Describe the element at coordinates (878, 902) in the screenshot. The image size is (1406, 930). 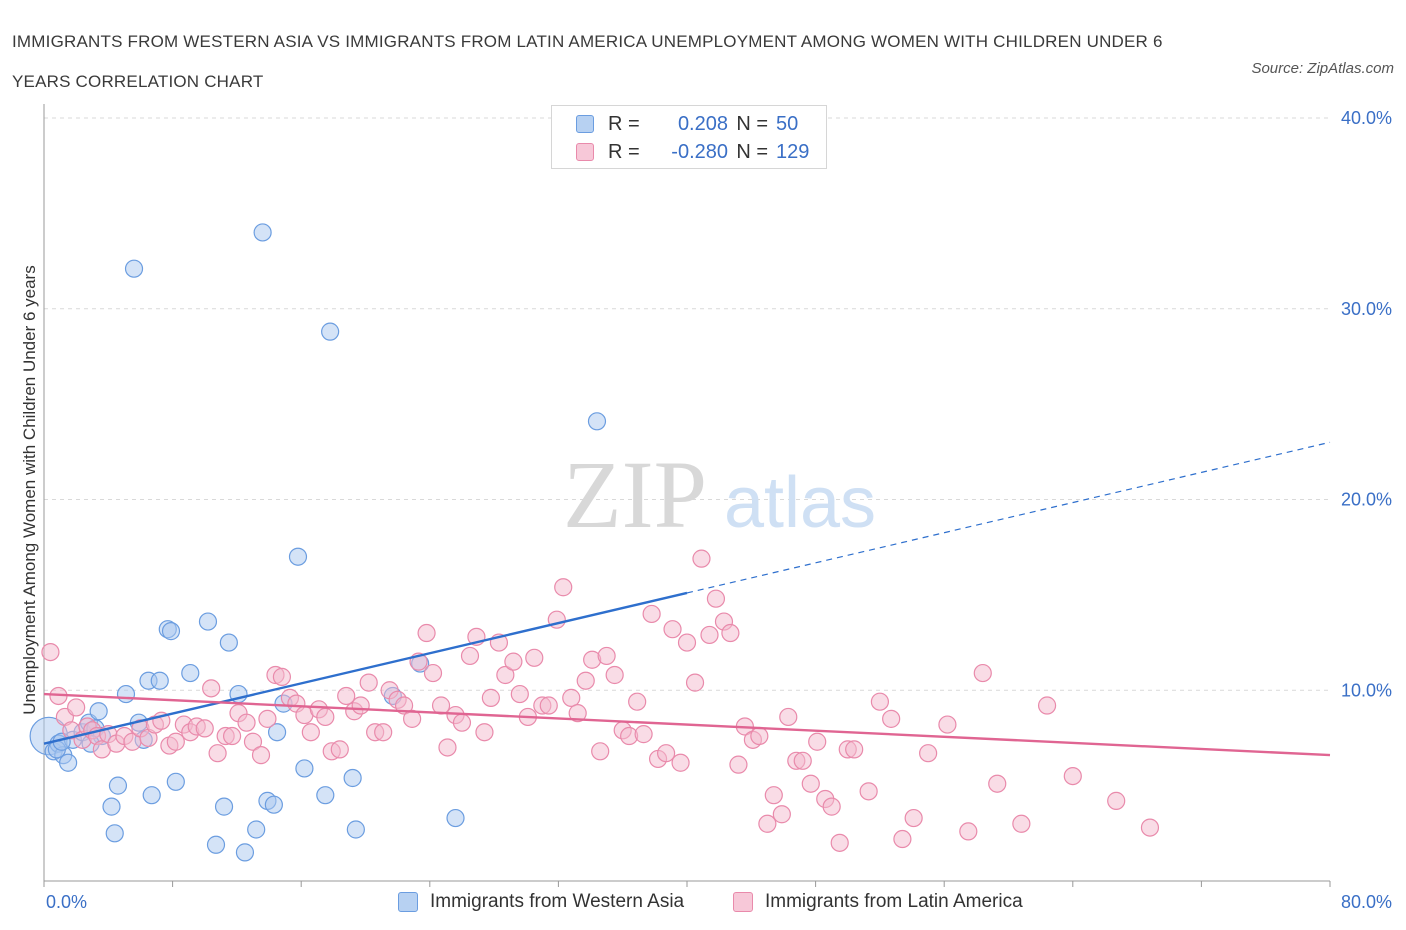
I see `bottom-legend-pink: Immigrants from Latin America` at that location.